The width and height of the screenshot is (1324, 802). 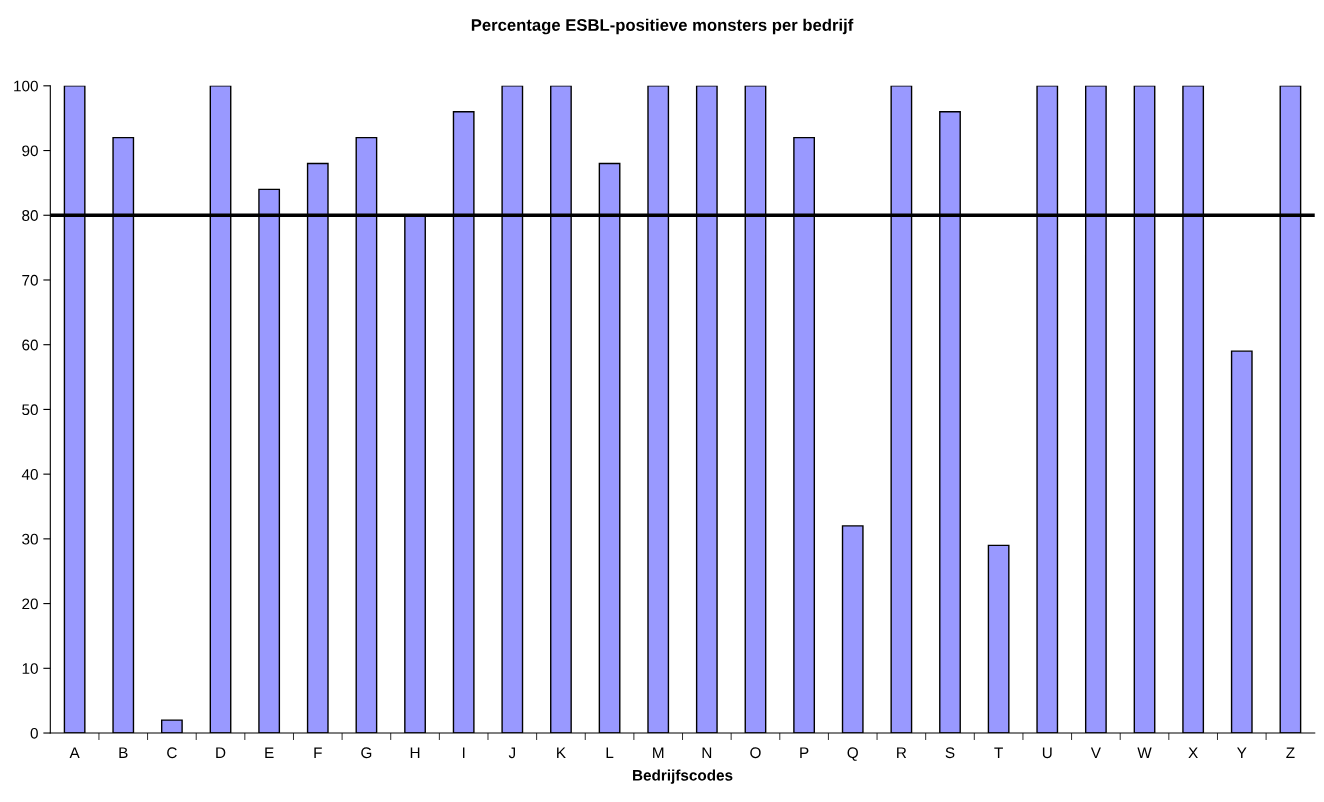 What do you see at coordinates (415, 752) in the screenshot?
I see `x-tick-label: H` at bounding box center [415, 752].